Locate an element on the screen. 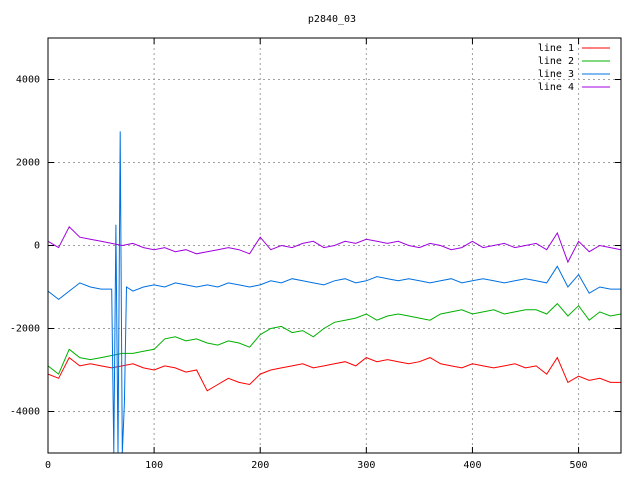 The image size is (640, 480). x-tick-label: 300 is located at coordinates (366, 465).